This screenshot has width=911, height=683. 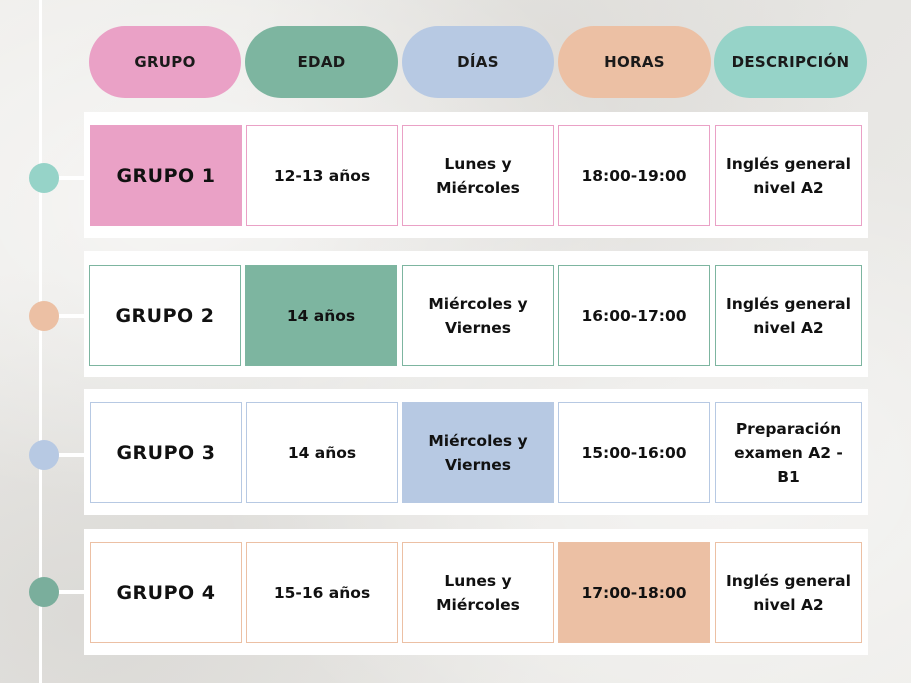 What do you see at coordinates (788, 452) in the screenshot?
I see `description-cell: Preparación examen A2 - B1` at bounding box center [788, 452].